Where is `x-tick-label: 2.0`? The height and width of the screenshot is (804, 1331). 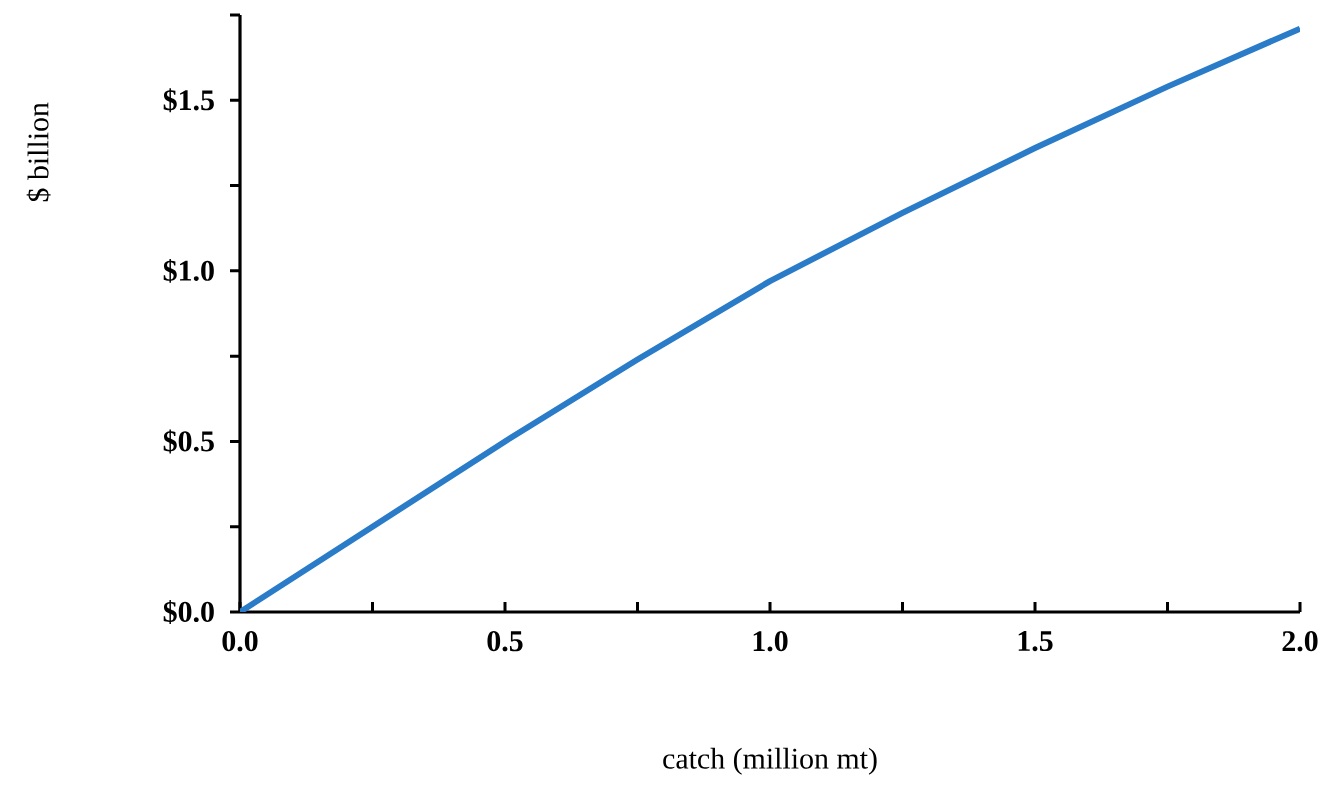
x-tick-label: 2.0 is located at coordinates (1300, 641).